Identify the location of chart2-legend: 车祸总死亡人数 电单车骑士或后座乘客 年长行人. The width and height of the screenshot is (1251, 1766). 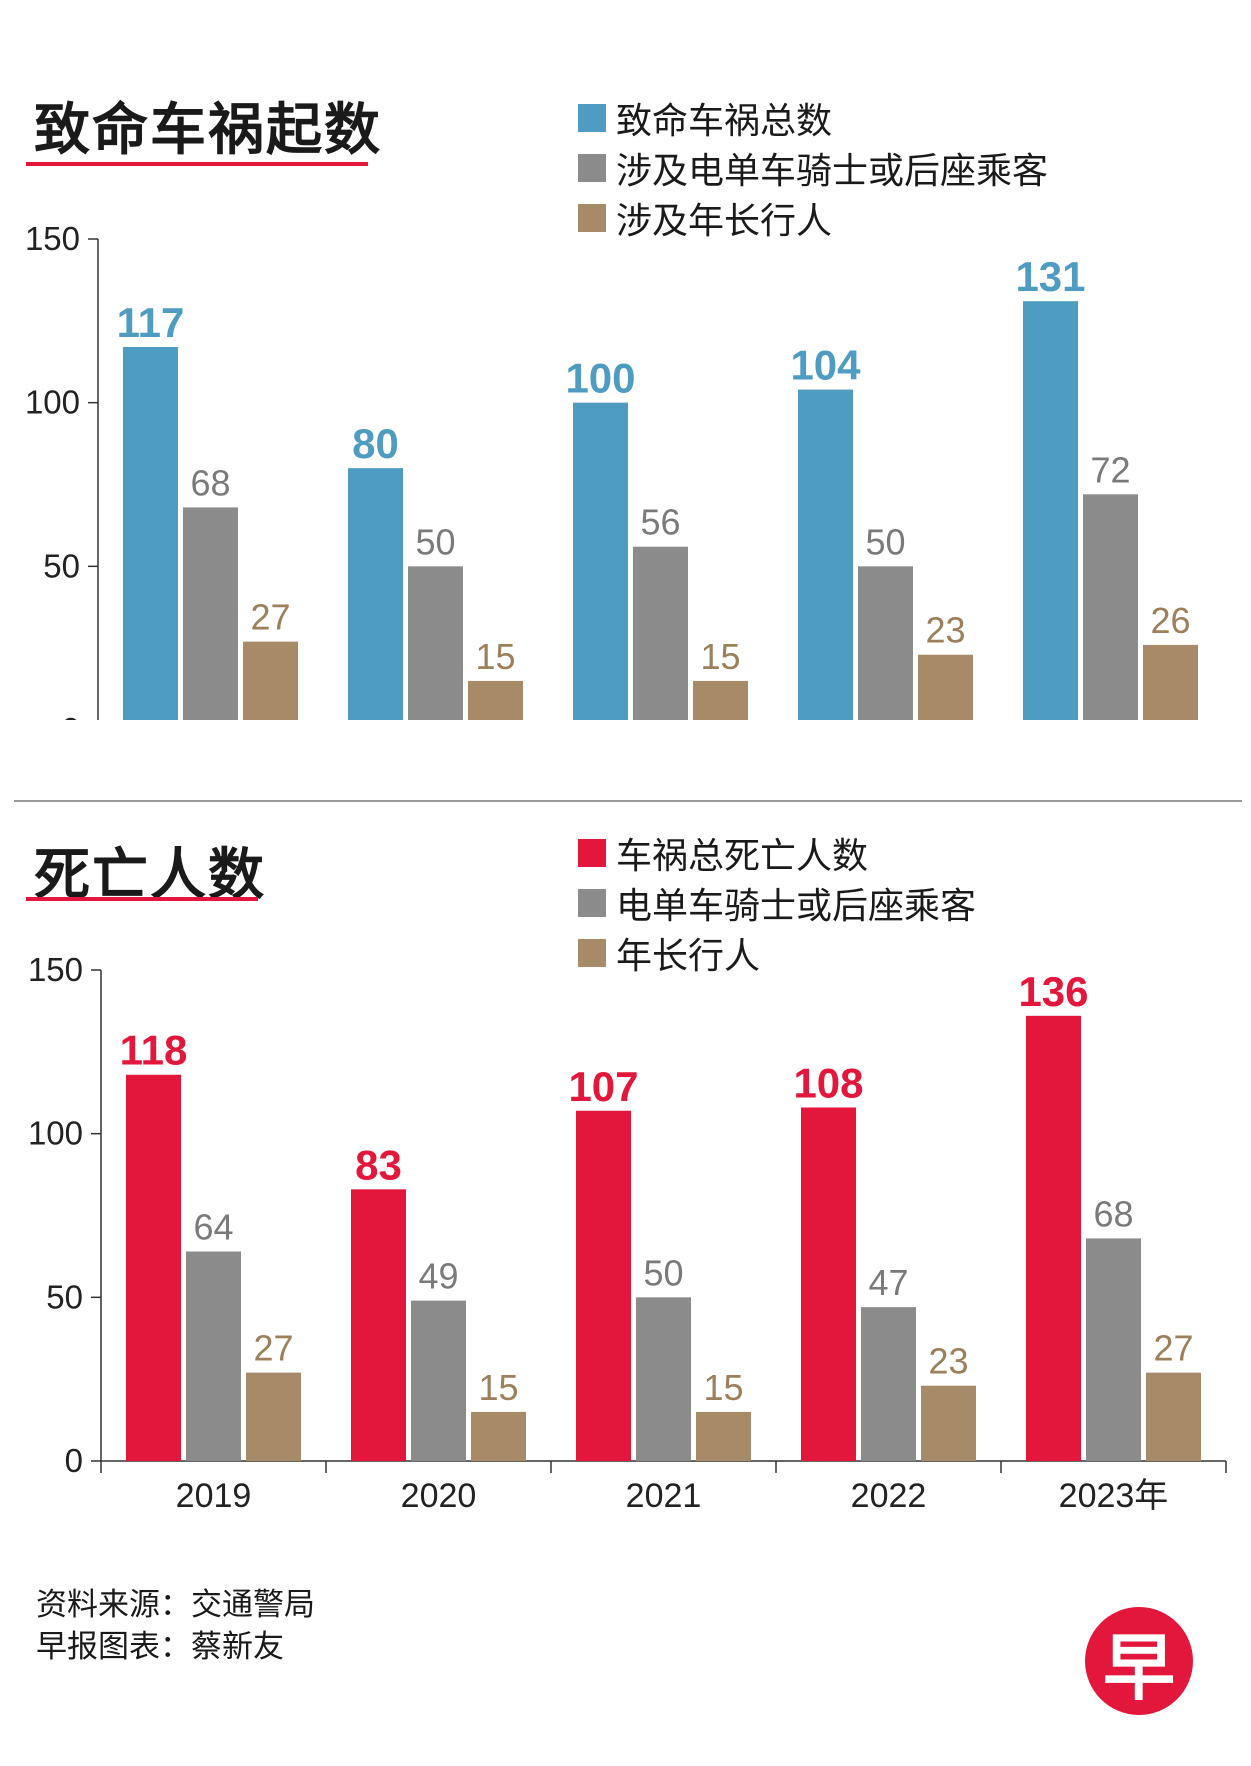
(777, 903).